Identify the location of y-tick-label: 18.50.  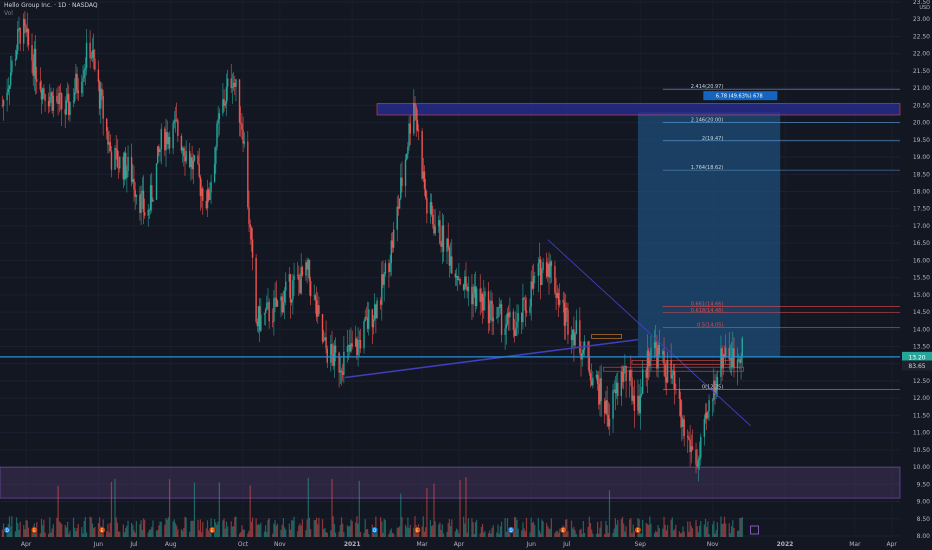
(921, 174).